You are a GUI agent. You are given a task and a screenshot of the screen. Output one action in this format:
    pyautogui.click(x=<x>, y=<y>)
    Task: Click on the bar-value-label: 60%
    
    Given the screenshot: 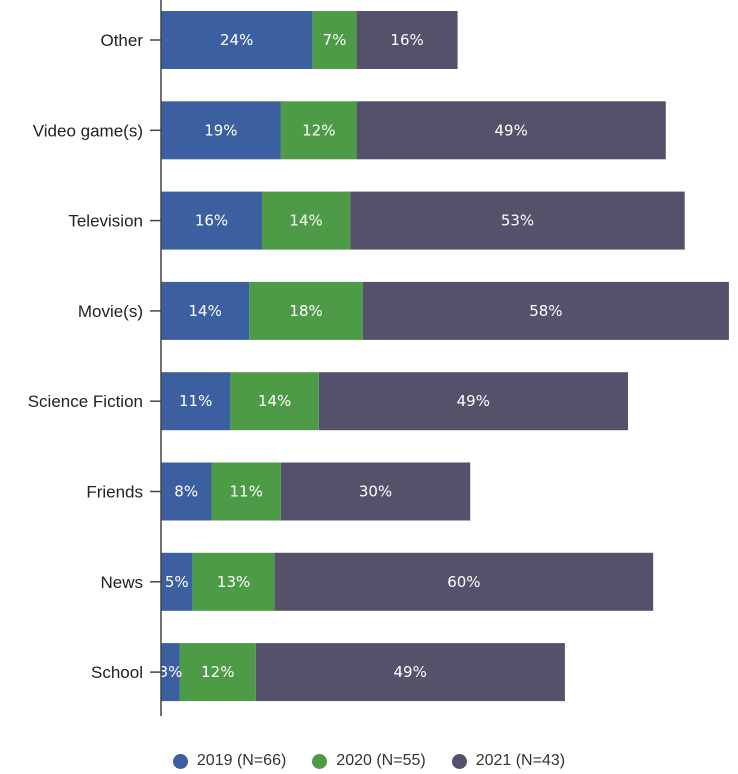 What is the action you would take?
    pyautogui.click(x=463, y=582)
    